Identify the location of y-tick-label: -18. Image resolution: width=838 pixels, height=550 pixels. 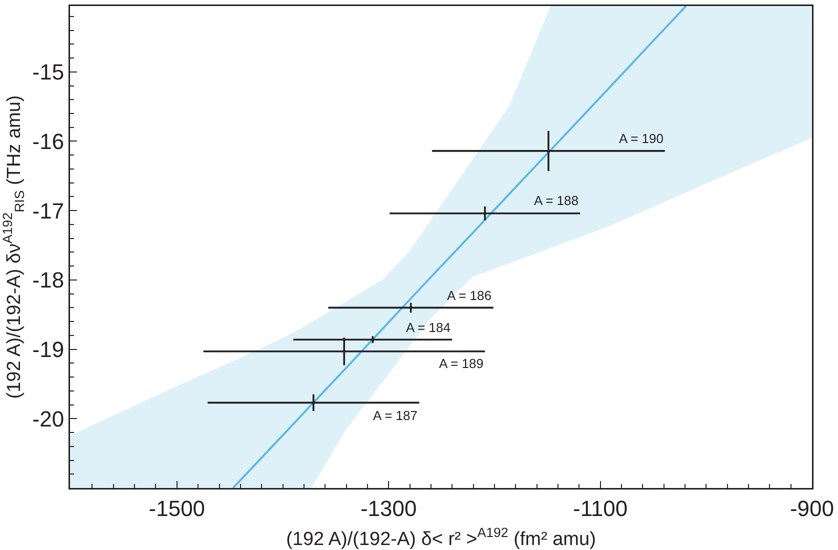
(48, 280).